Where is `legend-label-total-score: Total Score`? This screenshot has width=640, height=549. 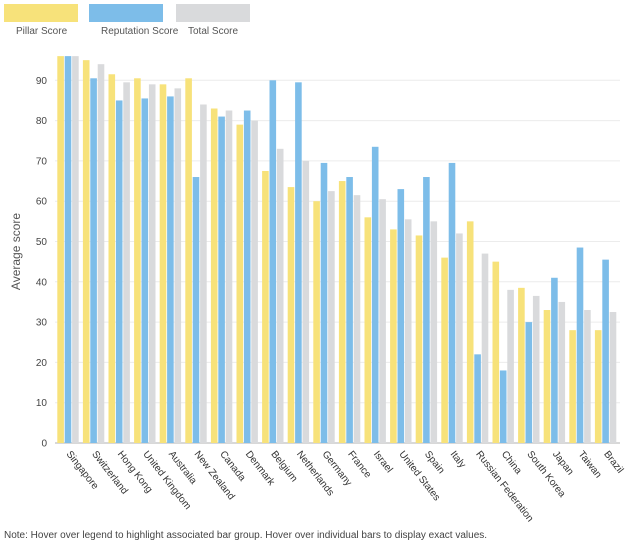
legend-label-total-score: Total Score is located at coordinates (213, 31).